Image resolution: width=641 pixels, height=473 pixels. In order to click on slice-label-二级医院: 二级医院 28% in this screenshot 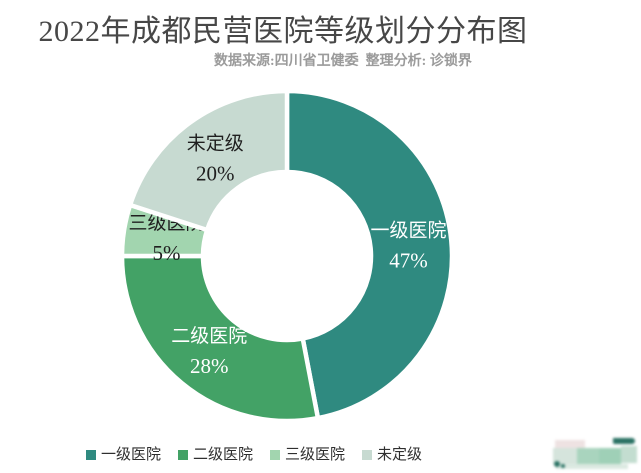, I will do `click(209, 351)`.